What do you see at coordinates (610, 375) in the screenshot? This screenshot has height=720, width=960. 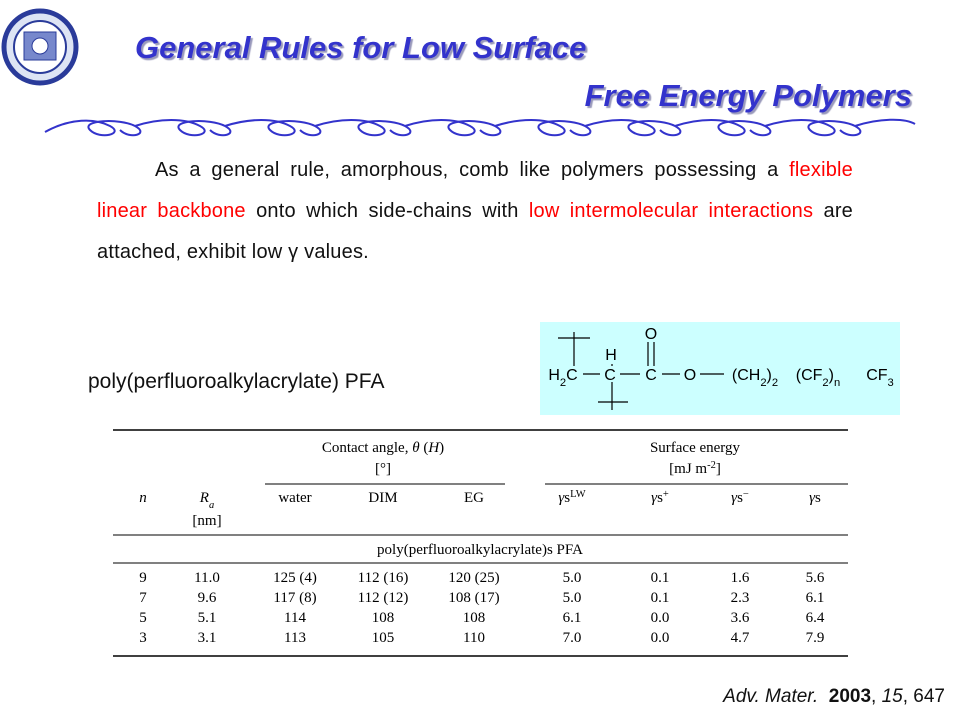 I see `text: C` at bounding box center [610, 375].